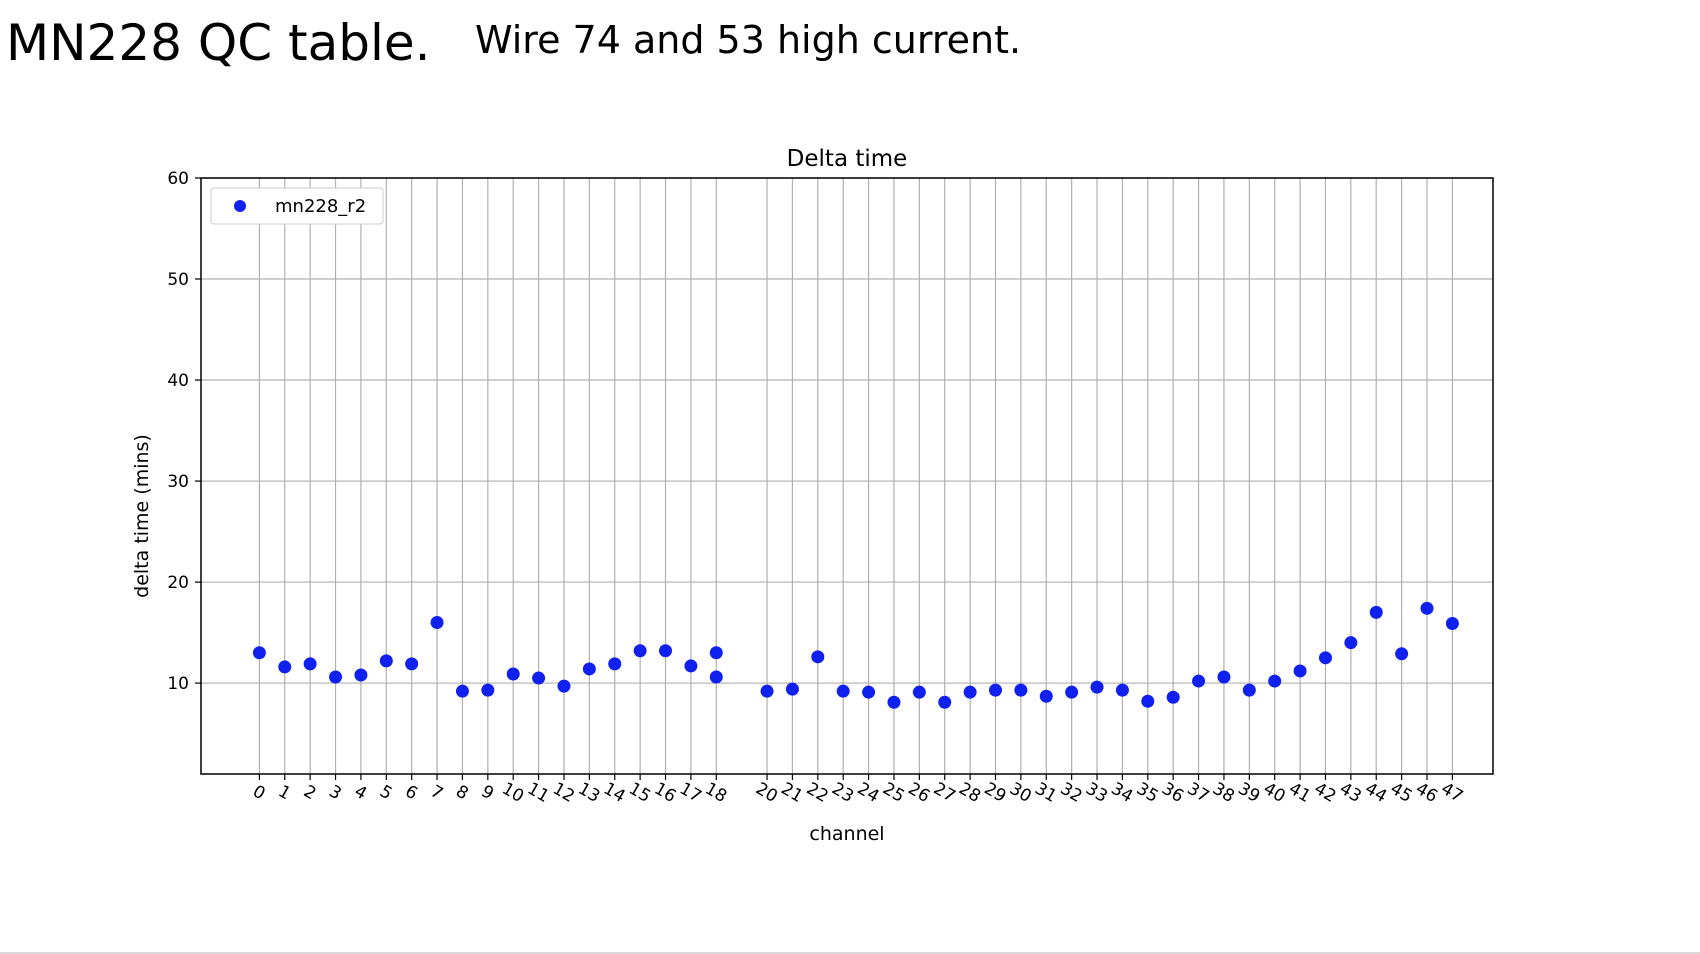  I want to click on x-tick-label: 8, so click(461, 792).